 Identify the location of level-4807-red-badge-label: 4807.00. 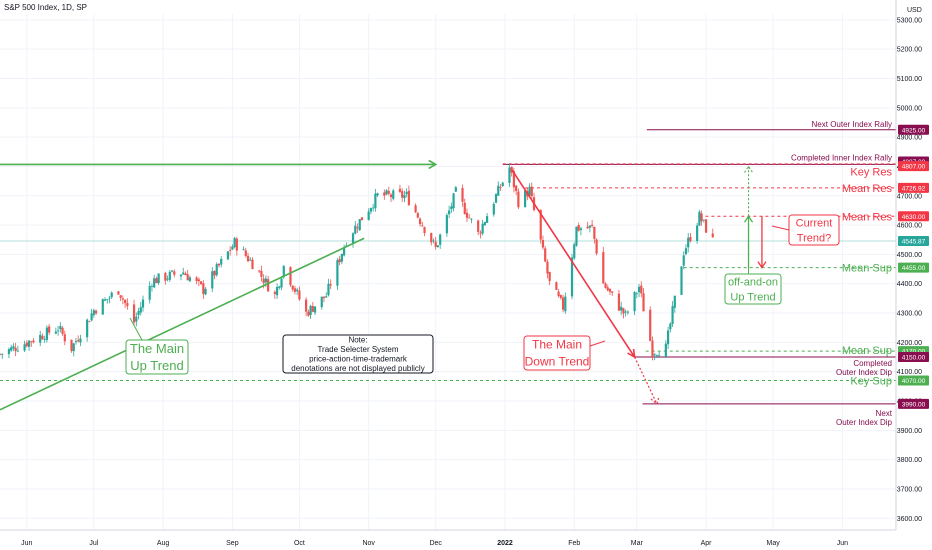
(914, 167).